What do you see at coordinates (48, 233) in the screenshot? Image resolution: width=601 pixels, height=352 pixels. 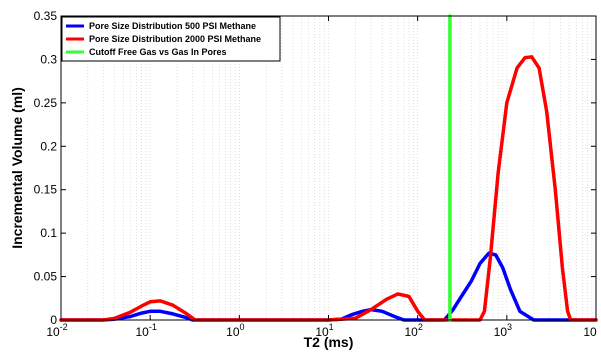 I see `y-tick-label: 0.1` at bounding box center [48, 233].